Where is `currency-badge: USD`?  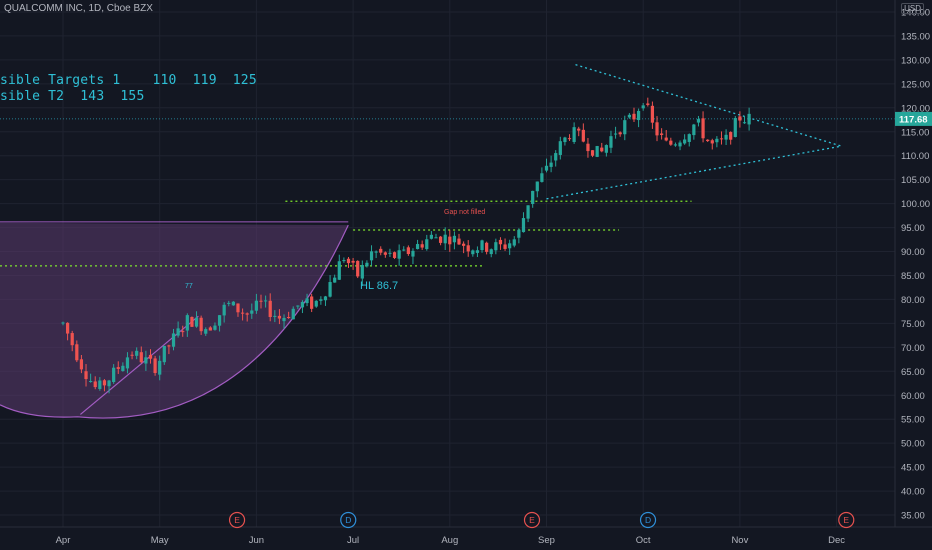
currency-badge: USD is located at coordinates (912, 8).